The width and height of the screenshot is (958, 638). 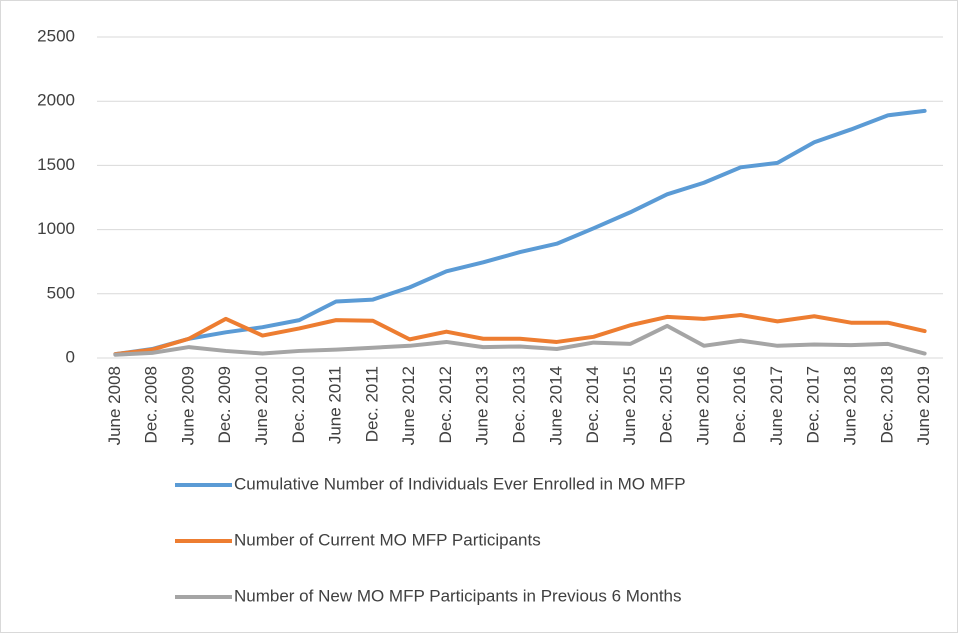 What do you see at coordinates (61, 292) in the screenshot?
I see `y-tick-label: 500` at bounding box center [61, 292].